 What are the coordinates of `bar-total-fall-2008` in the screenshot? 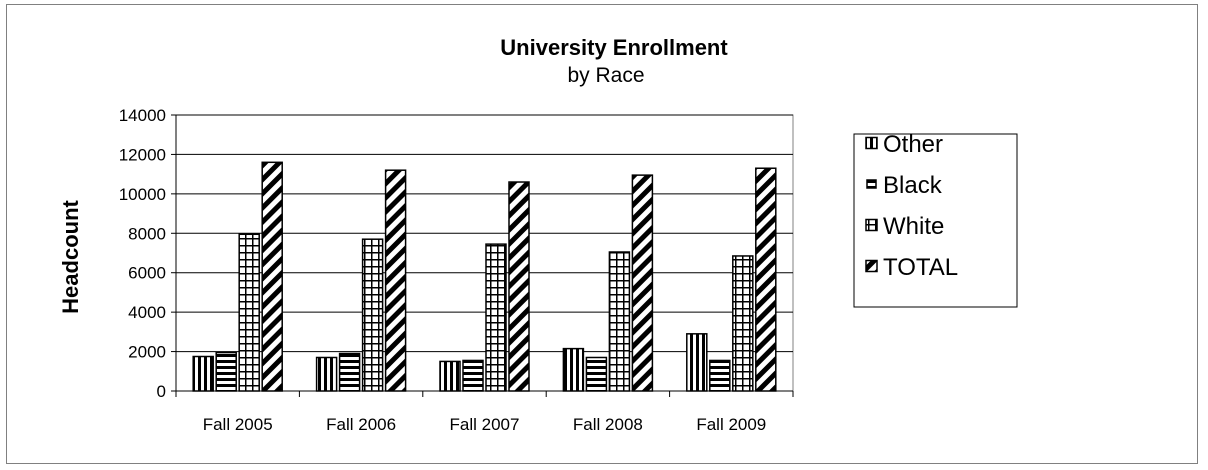 It's located at (642, 283).